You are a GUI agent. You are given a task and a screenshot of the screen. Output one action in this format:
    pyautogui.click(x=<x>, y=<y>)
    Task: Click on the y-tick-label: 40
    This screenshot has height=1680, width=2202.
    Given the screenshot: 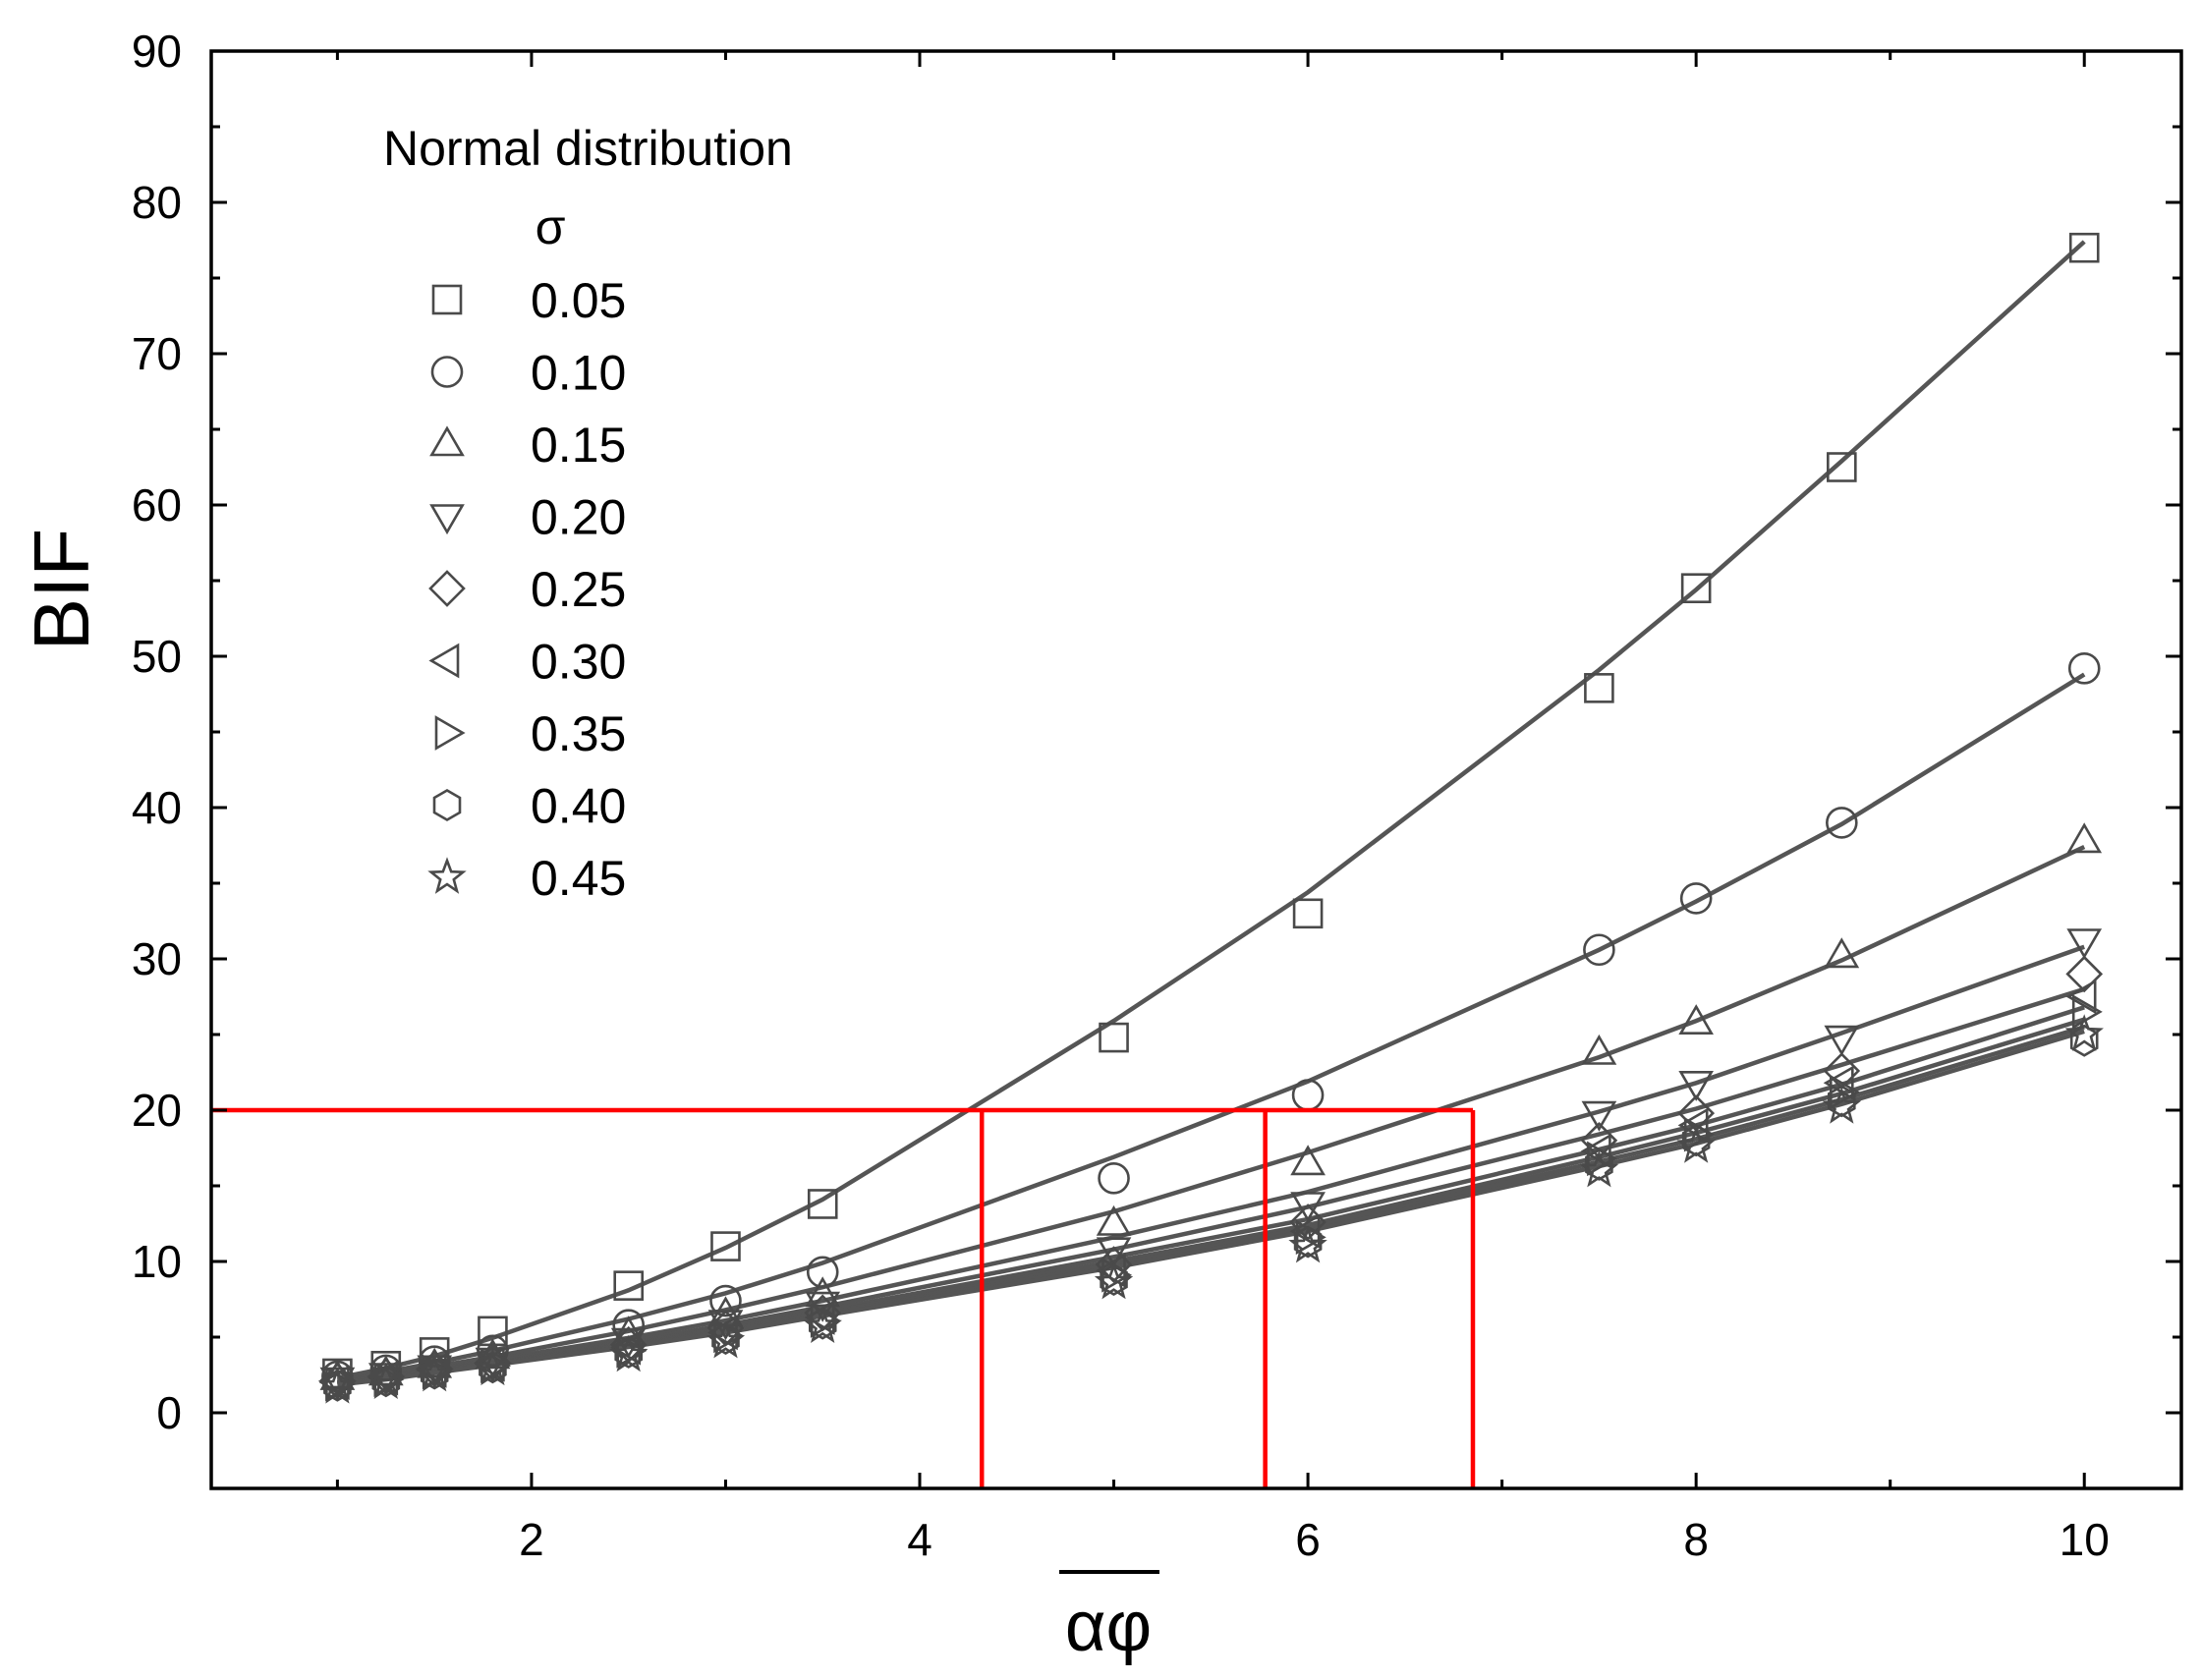 What is the action you would take?
    pyautogui.click(x=157, y=807)
    